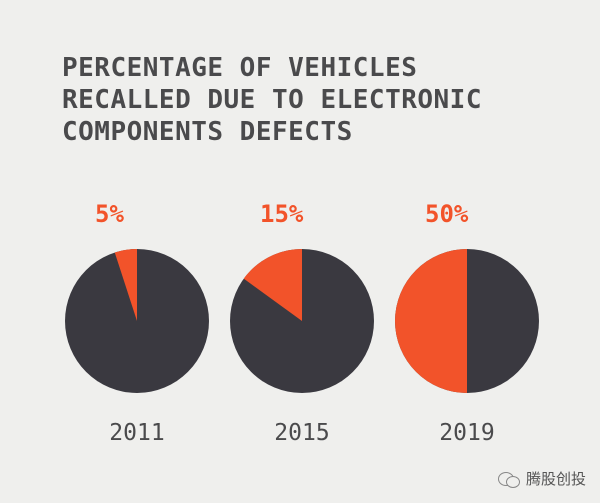  I want to click on title-line-2: RECALLED DUE TO ELECTRONIC, so click(272, 100).